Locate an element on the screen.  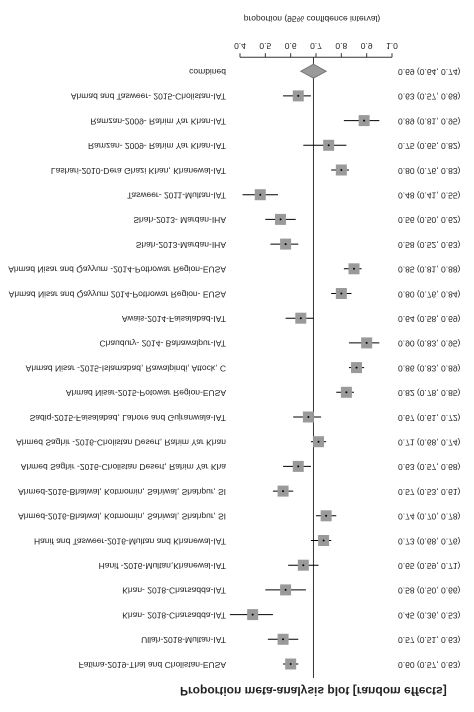
study-label: Fatima-2019-Thal and Cholistan-EUSA is located at coordinates (153, 665).